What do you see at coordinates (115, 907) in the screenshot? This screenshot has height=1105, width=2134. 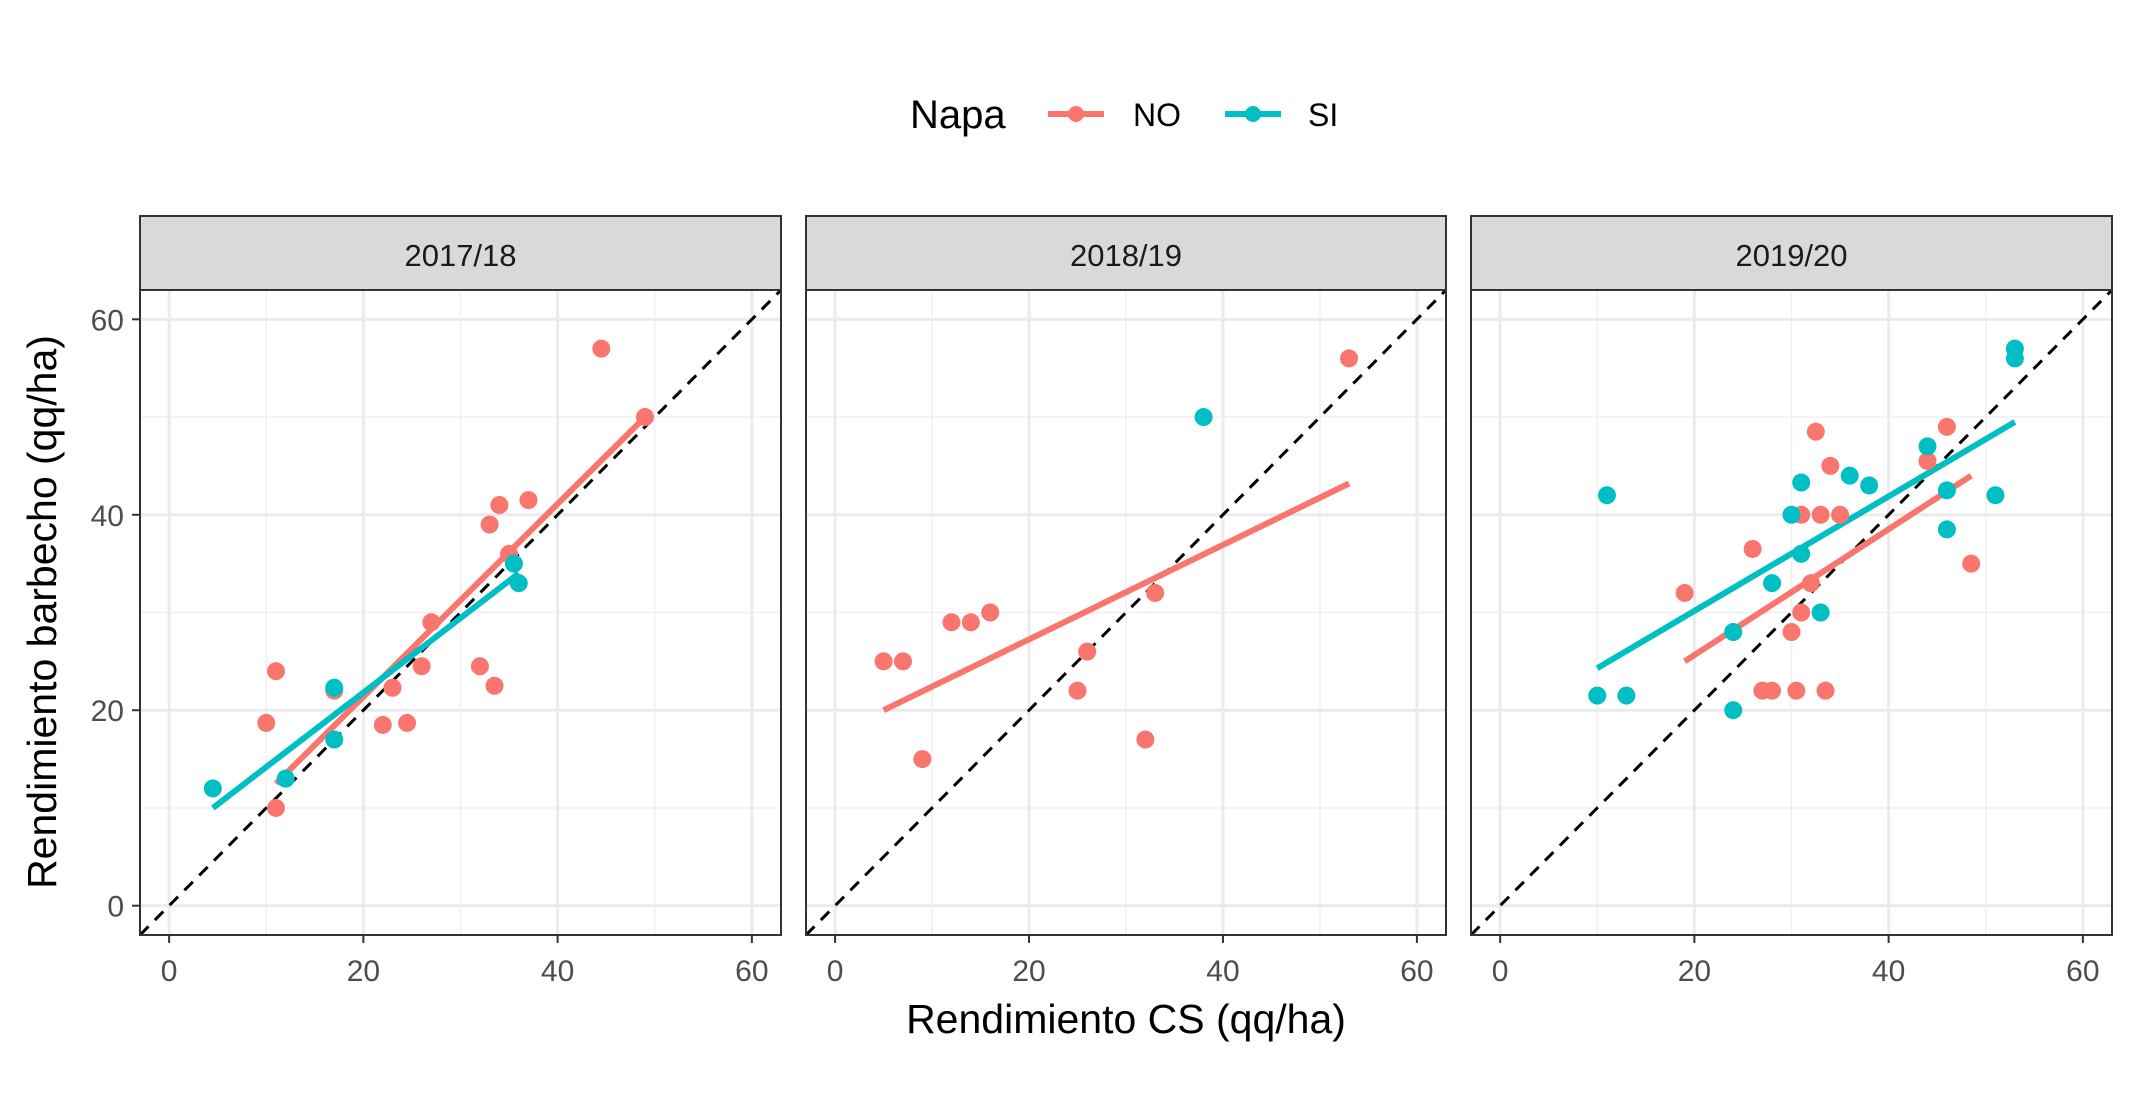 I see `y-tick-label: 0` at bounding box center [115, 907].